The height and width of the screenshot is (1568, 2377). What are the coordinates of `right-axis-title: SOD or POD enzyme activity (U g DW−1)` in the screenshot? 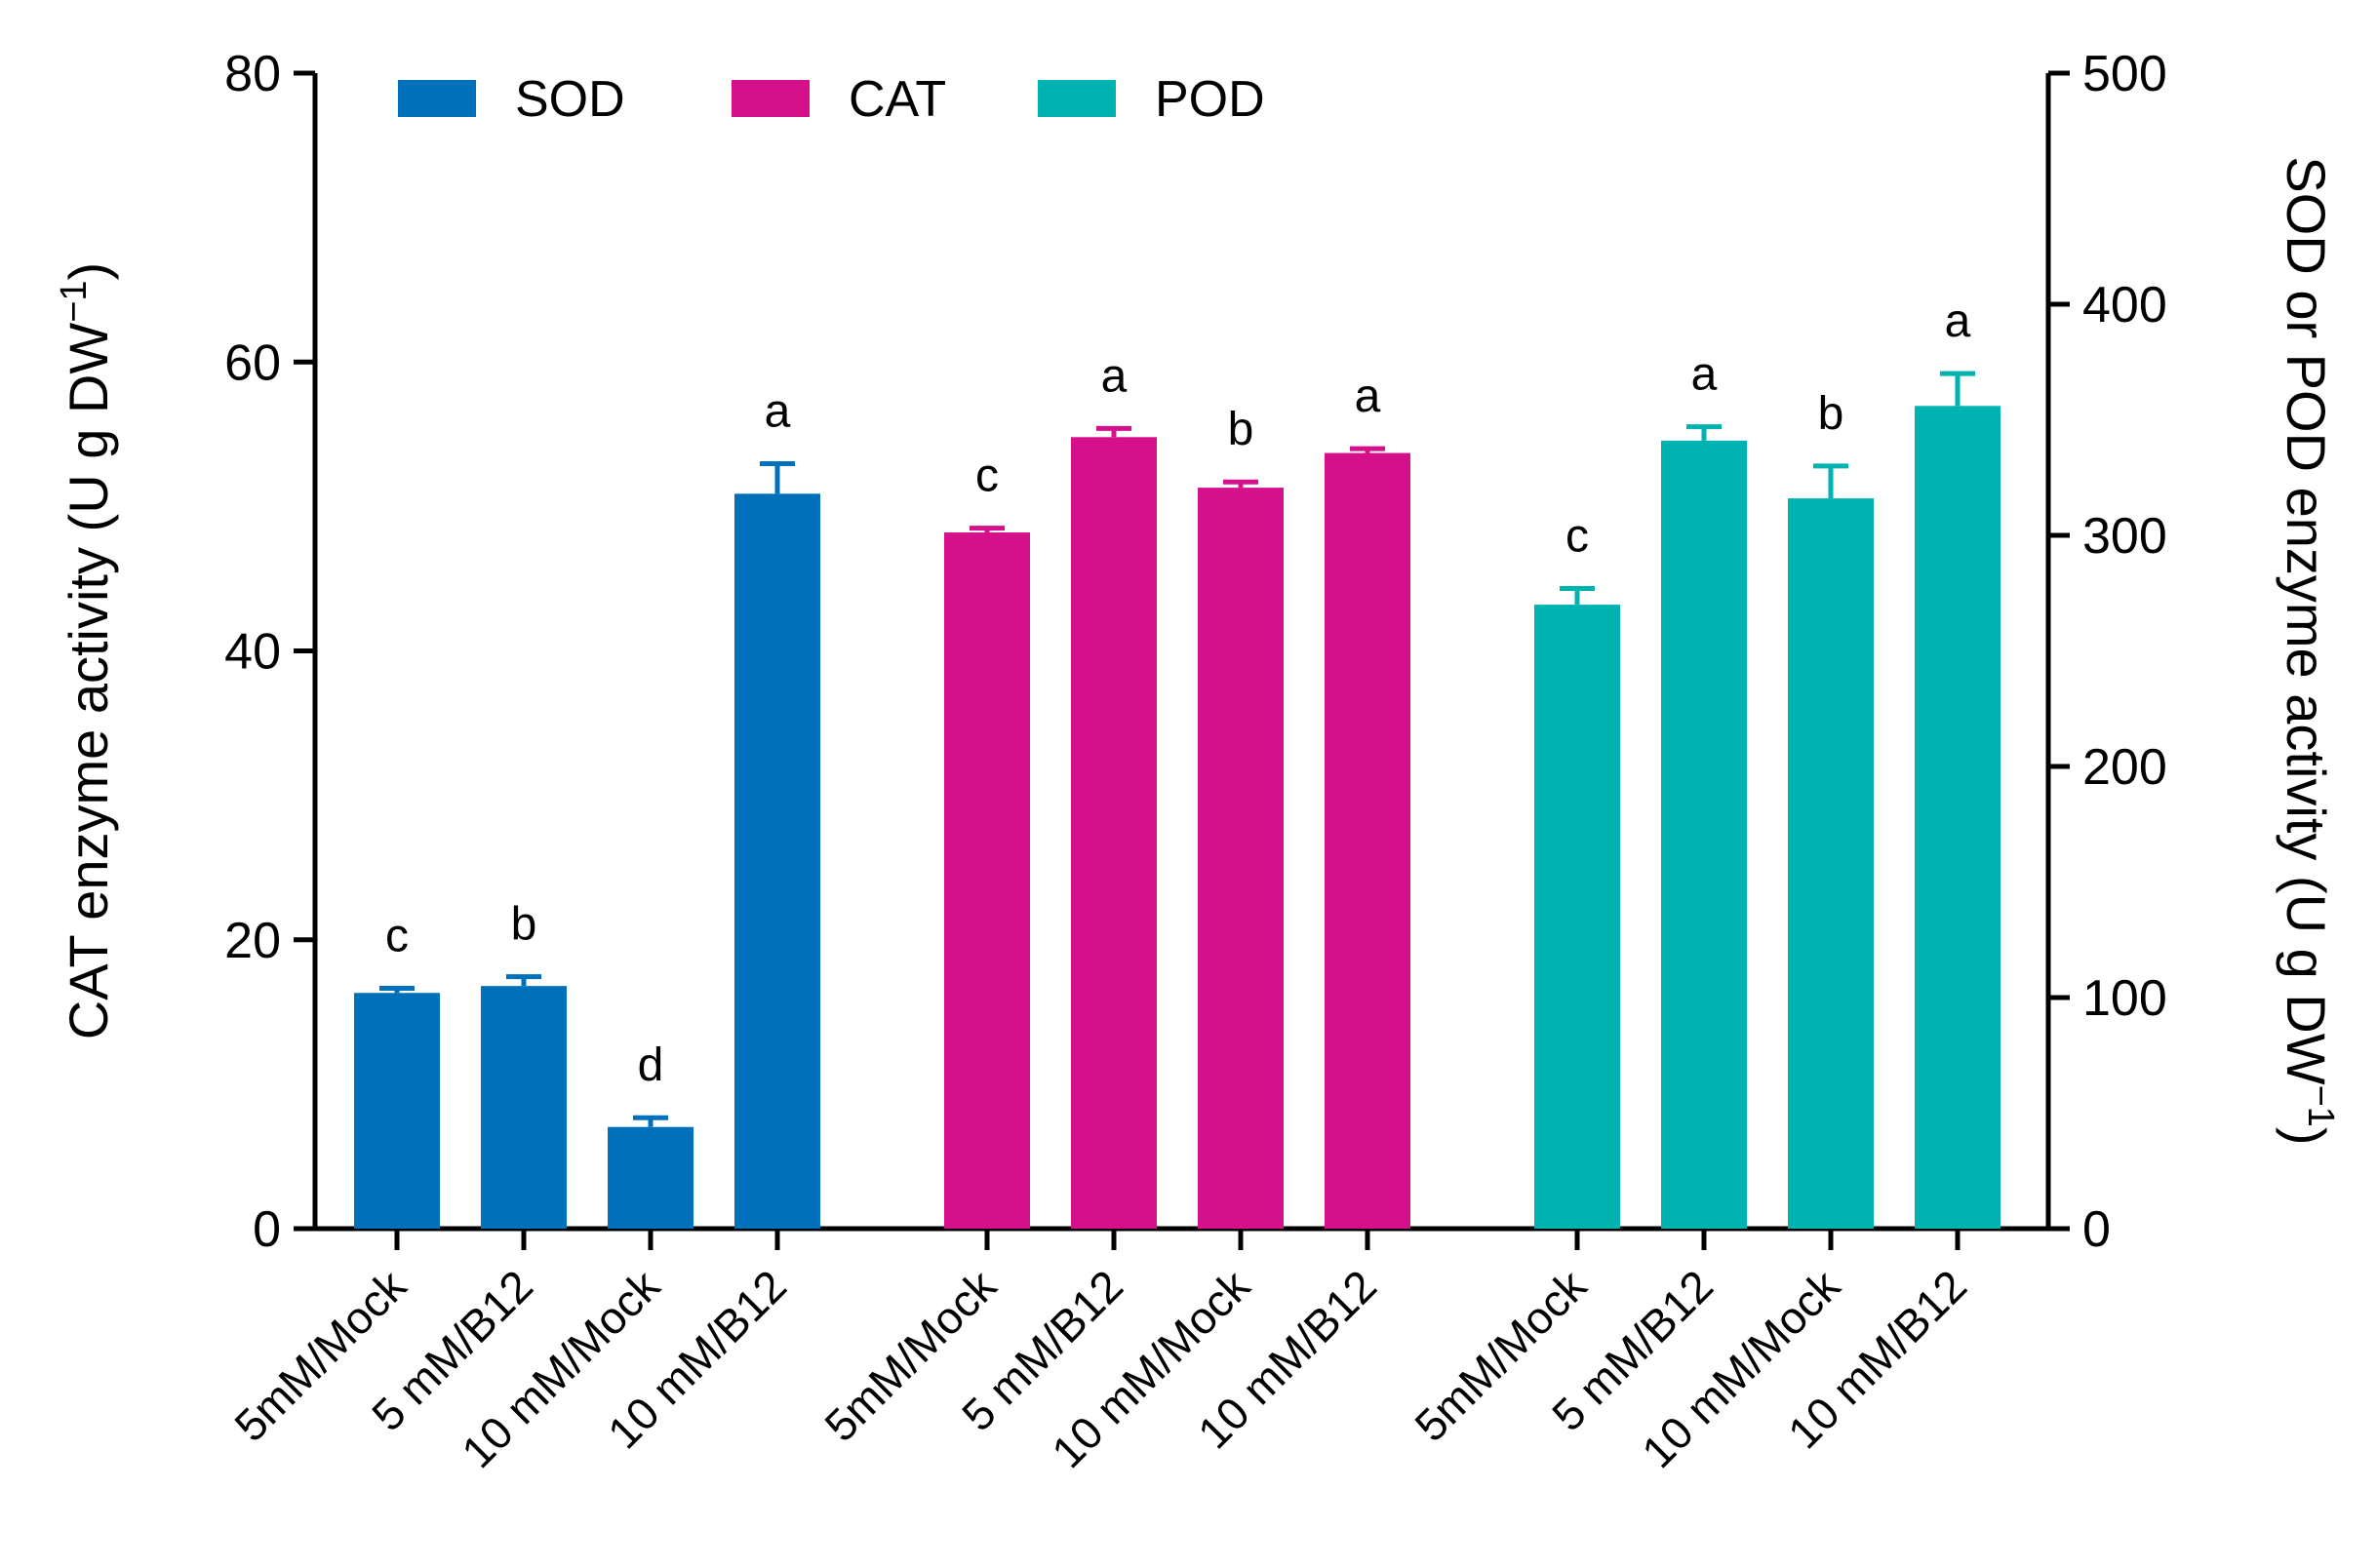 It's located at (2308, 650).